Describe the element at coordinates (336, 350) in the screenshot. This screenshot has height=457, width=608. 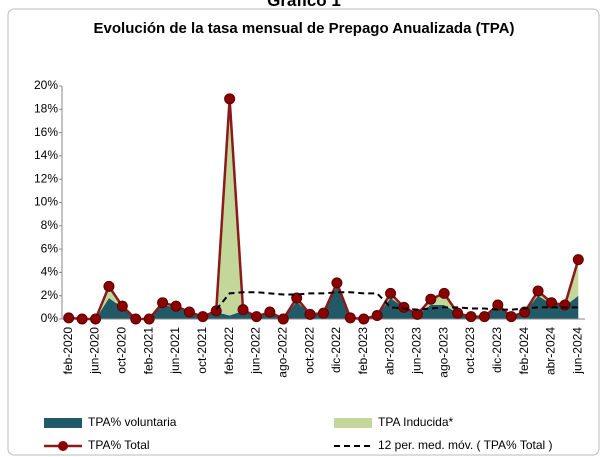
I see `x-tick-label: dic-2022` at that location.